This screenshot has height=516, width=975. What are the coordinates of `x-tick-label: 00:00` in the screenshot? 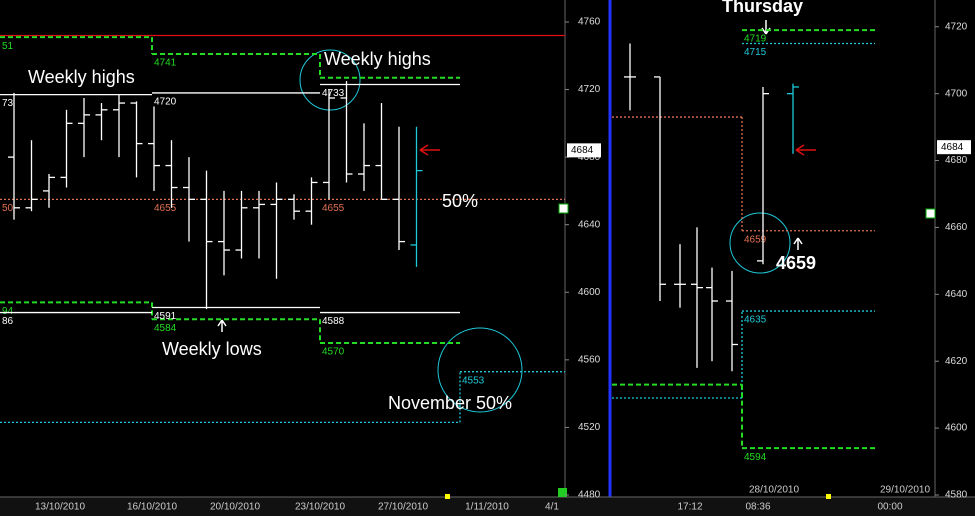 It's located at (889, 507).